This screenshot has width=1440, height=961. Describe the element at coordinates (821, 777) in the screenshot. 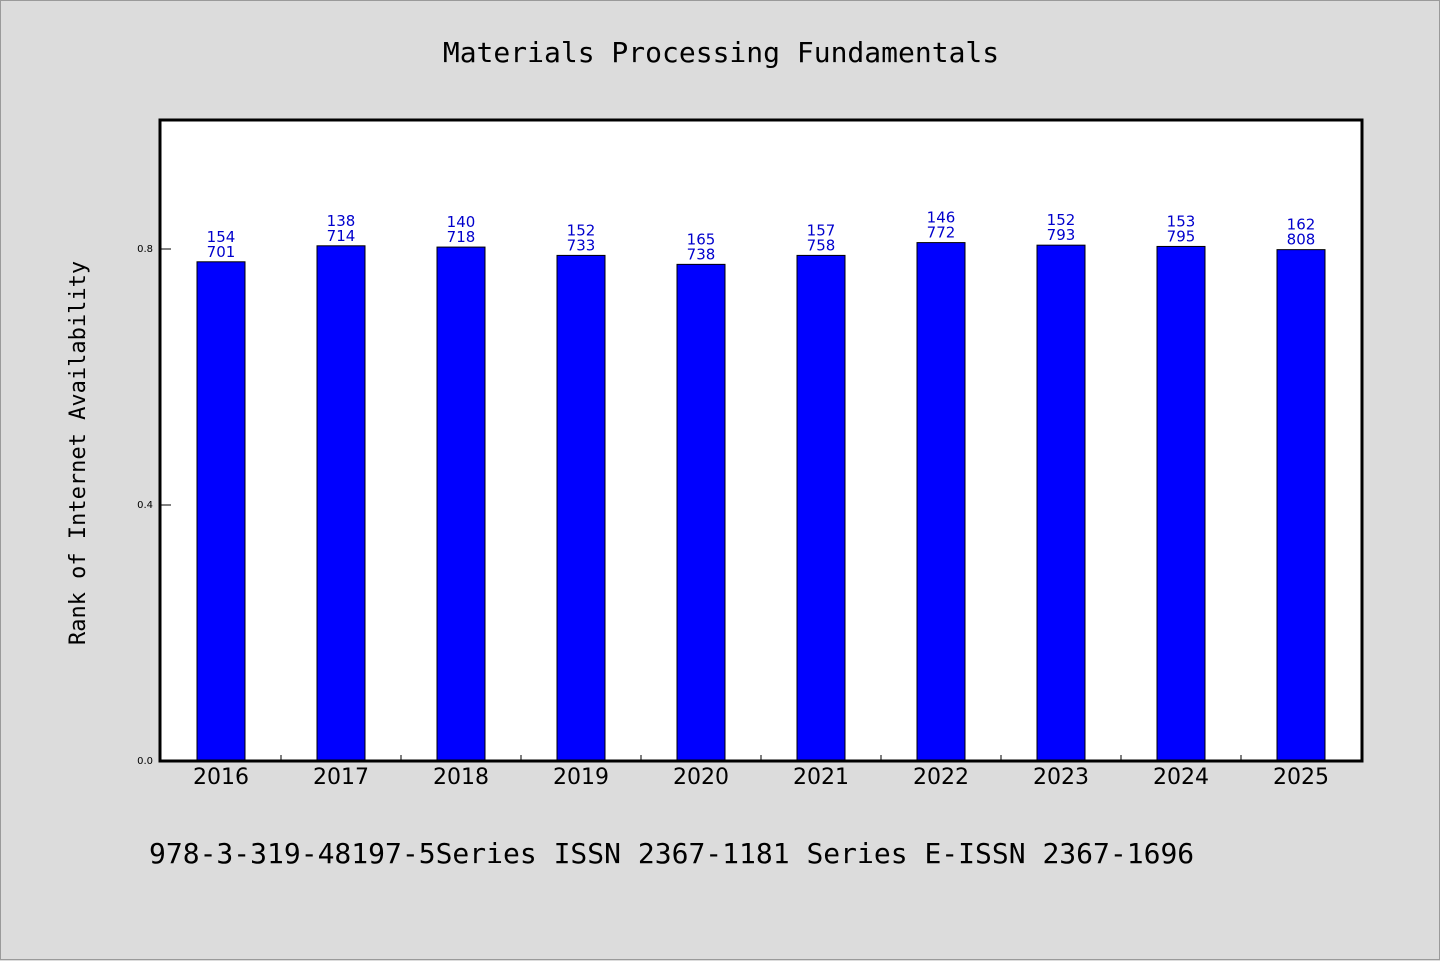

I see `x-tick-label-2021: 2021` at that location.